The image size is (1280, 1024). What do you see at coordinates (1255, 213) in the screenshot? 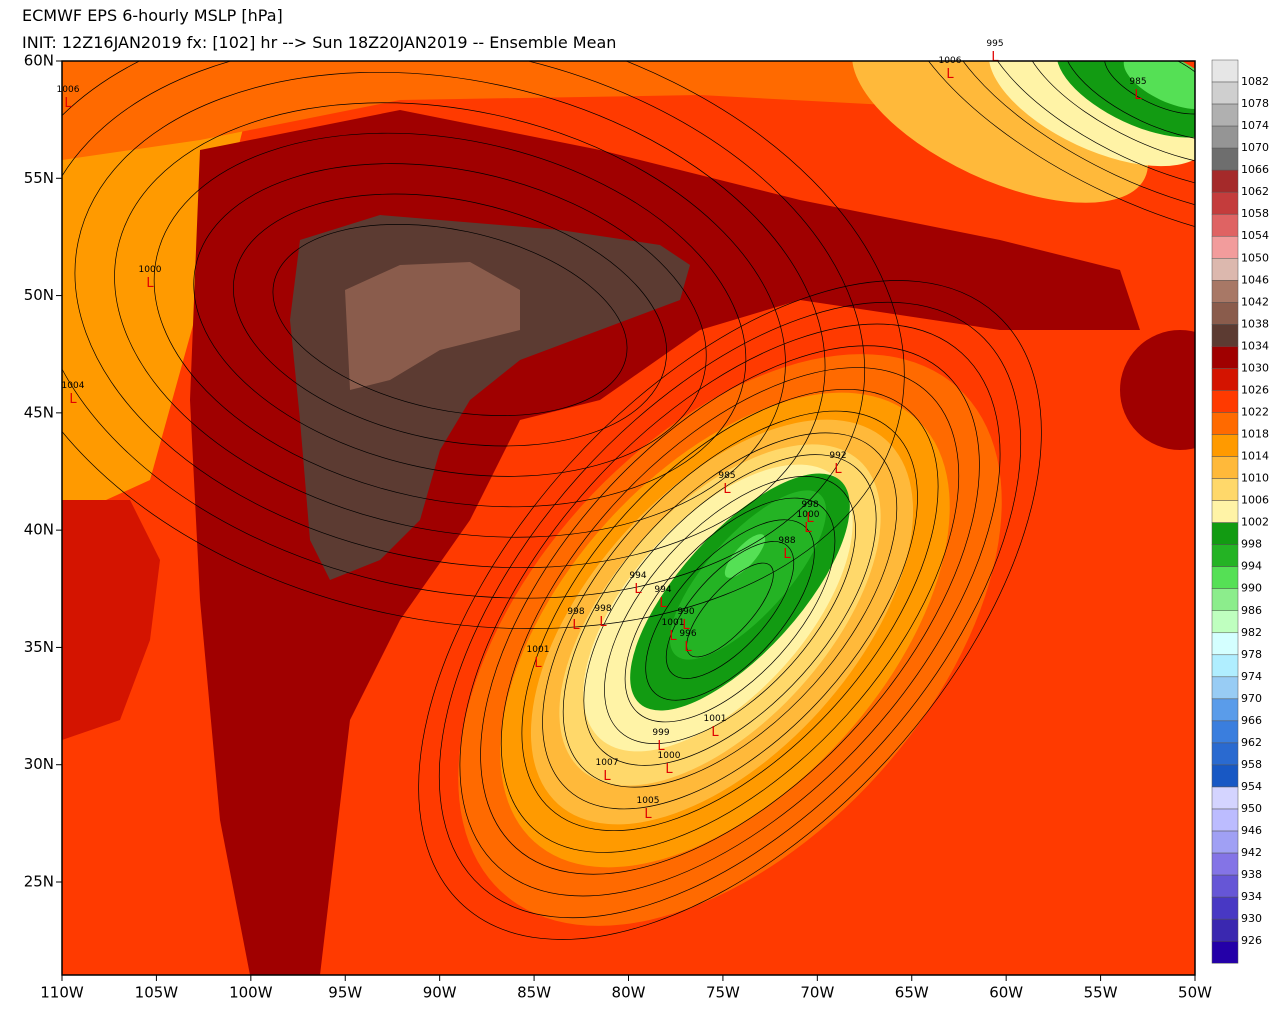
I see `colorbar-label: 1058` at bounding box center [1255, 213].